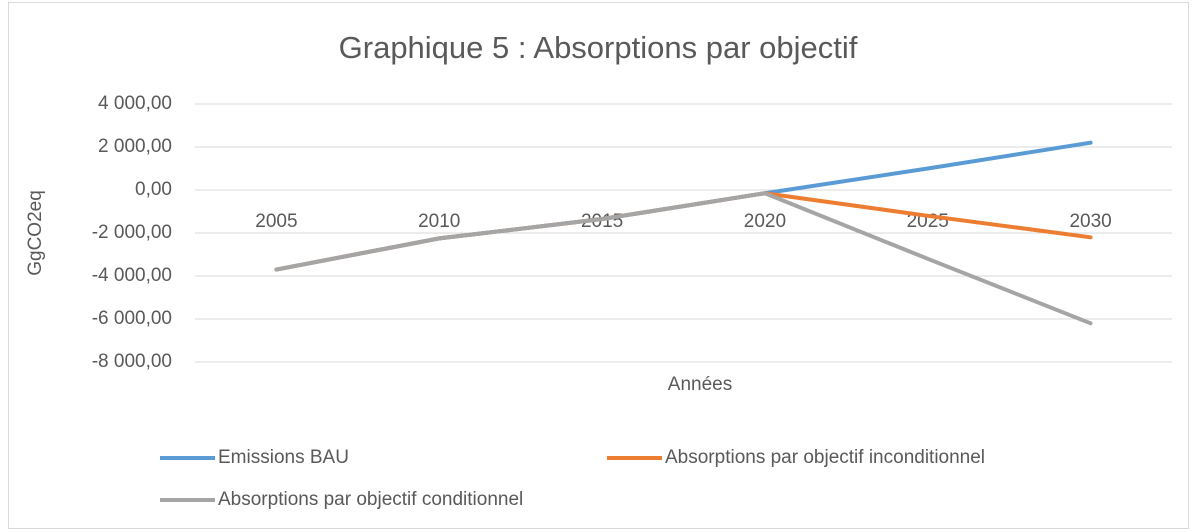  Describe the element at coordinates (35, 233) in the screenshot. I see `y-axis-title: GgCO2eq` at that location.